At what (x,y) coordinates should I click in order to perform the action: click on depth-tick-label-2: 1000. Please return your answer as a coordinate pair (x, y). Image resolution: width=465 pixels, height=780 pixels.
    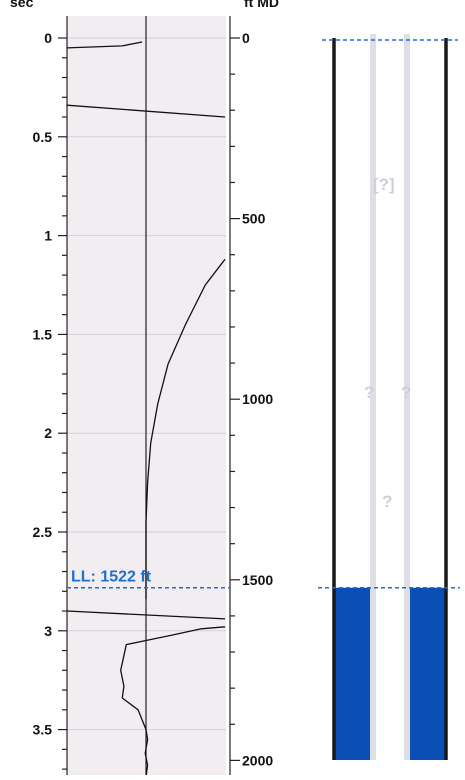
    Looking at the image, I should click on (257, 399).